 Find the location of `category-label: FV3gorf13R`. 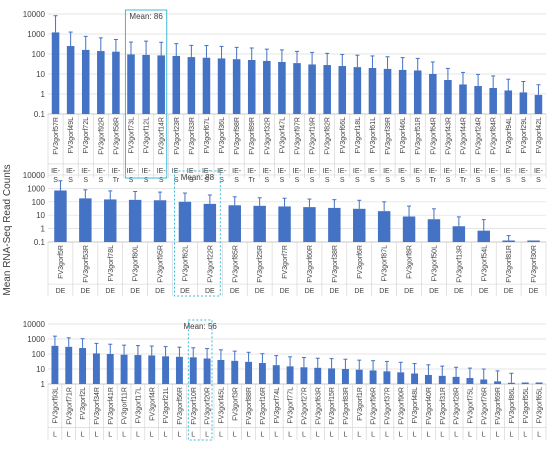

category-label: FV3gorf13R is located at coordinates (459, 264).